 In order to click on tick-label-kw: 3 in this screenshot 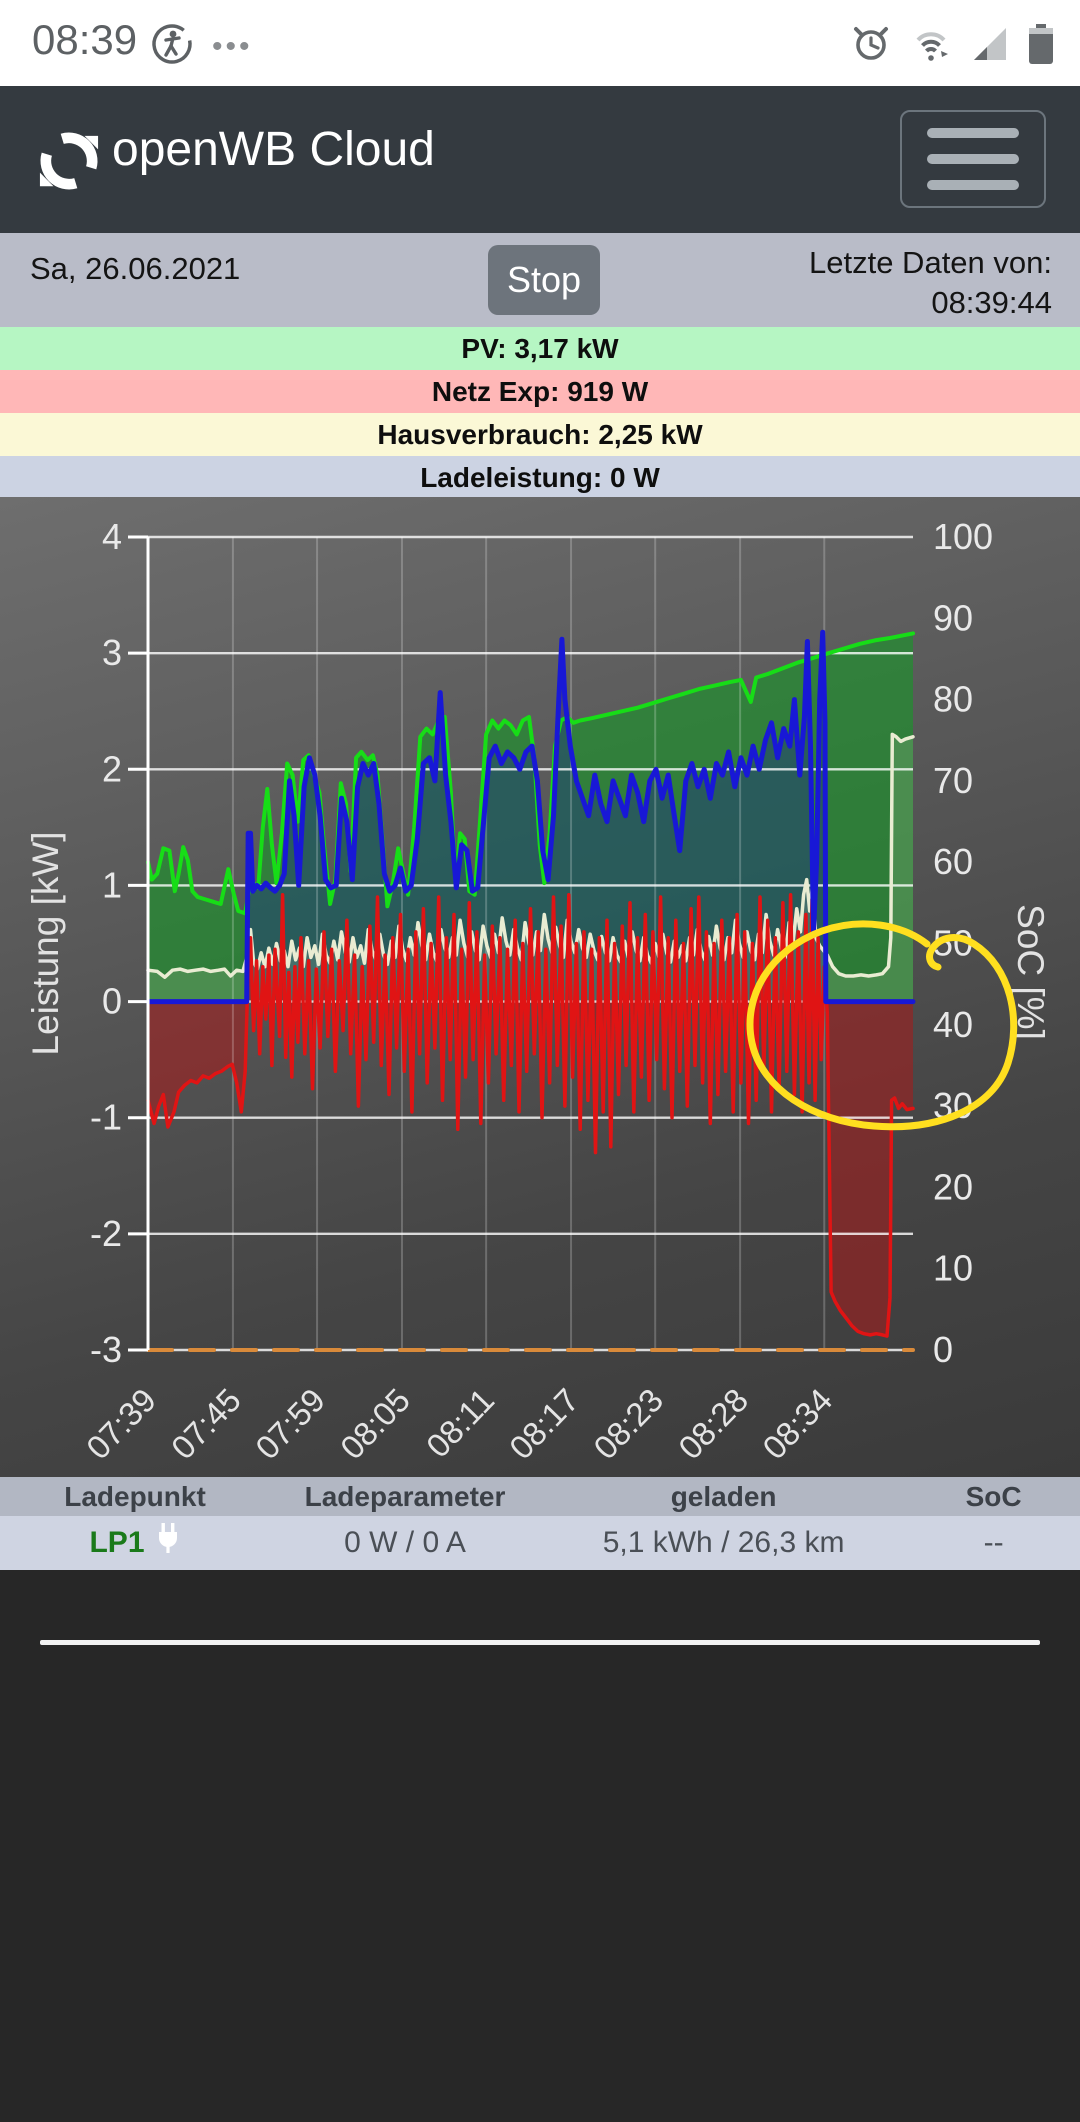, I will do `click(112, 652)`.